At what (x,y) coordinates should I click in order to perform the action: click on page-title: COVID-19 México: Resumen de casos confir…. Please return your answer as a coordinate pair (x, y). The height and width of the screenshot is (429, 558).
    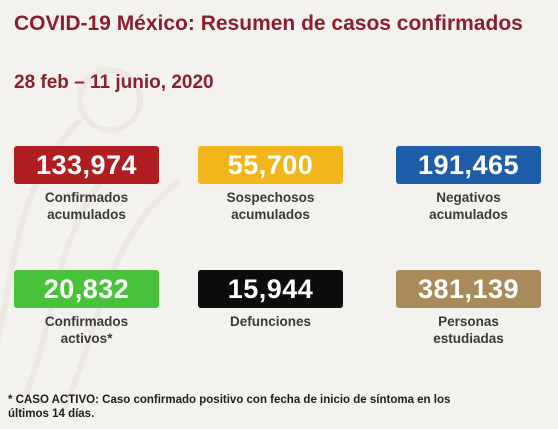
    Looking at the image, I should click on (268, 23).